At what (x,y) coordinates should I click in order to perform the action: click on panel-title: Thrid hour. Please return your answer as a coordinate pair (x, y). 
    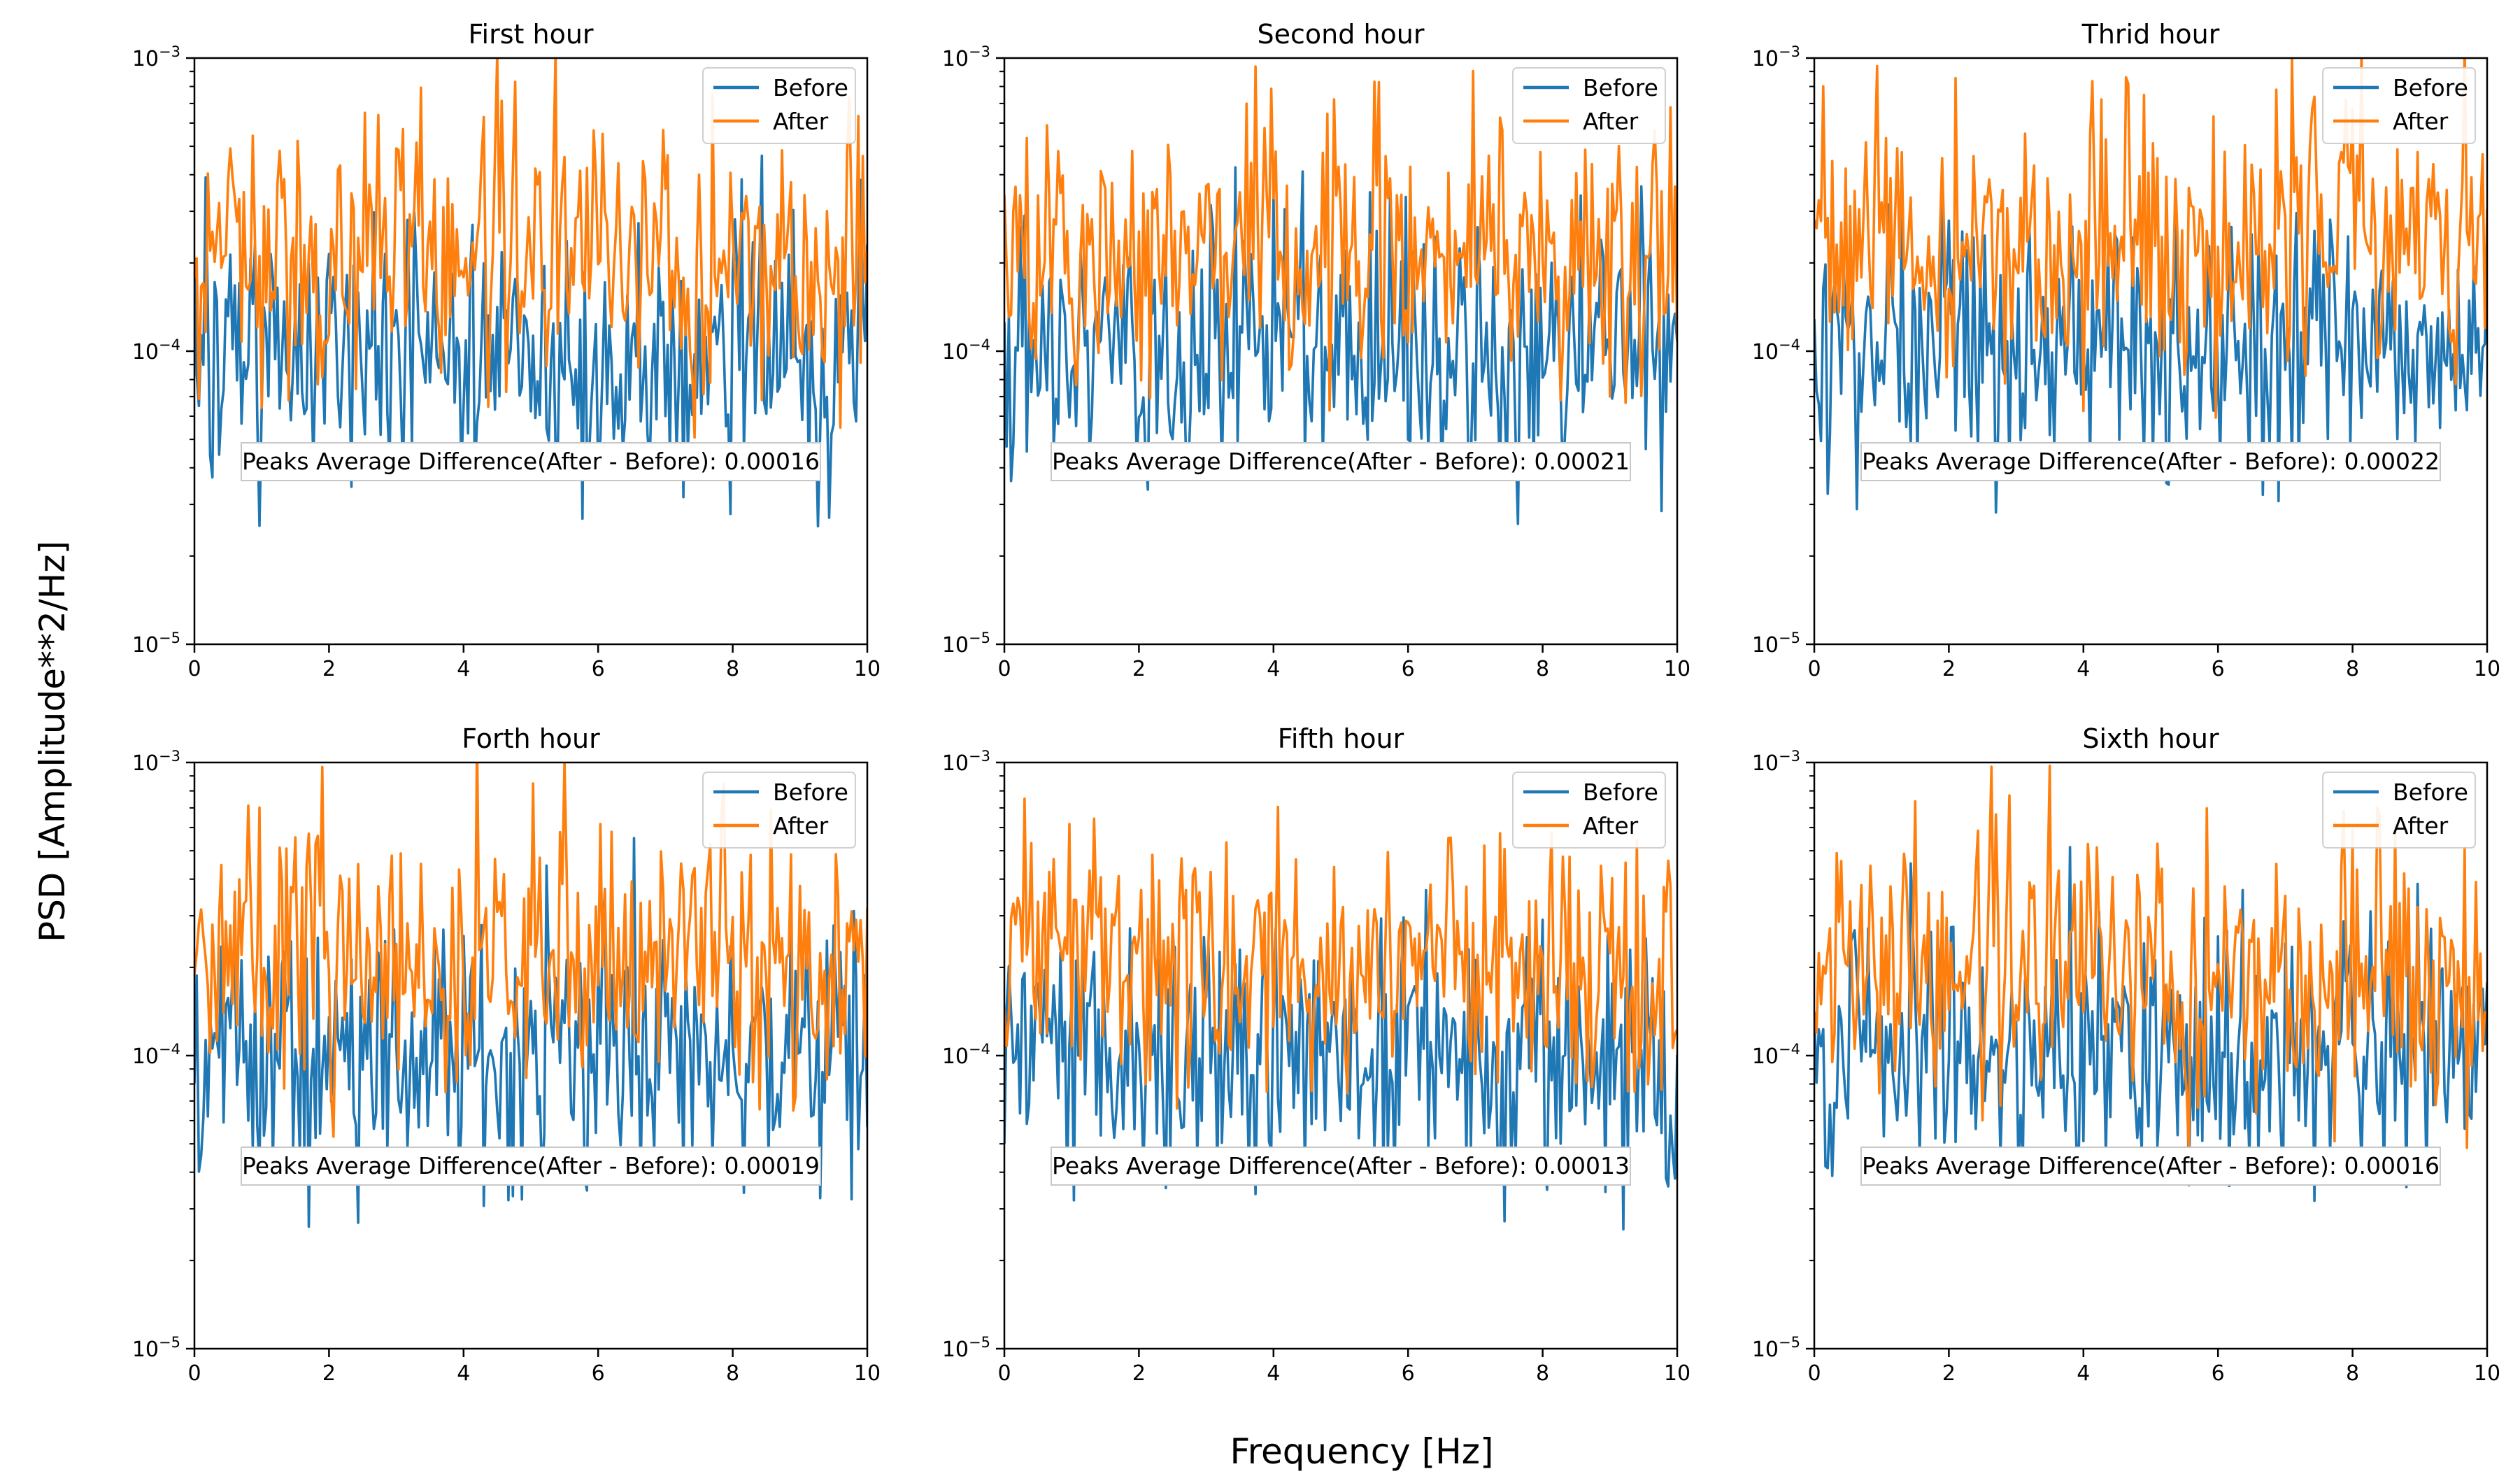
    Looking at the image, I should click on (2150, 34).